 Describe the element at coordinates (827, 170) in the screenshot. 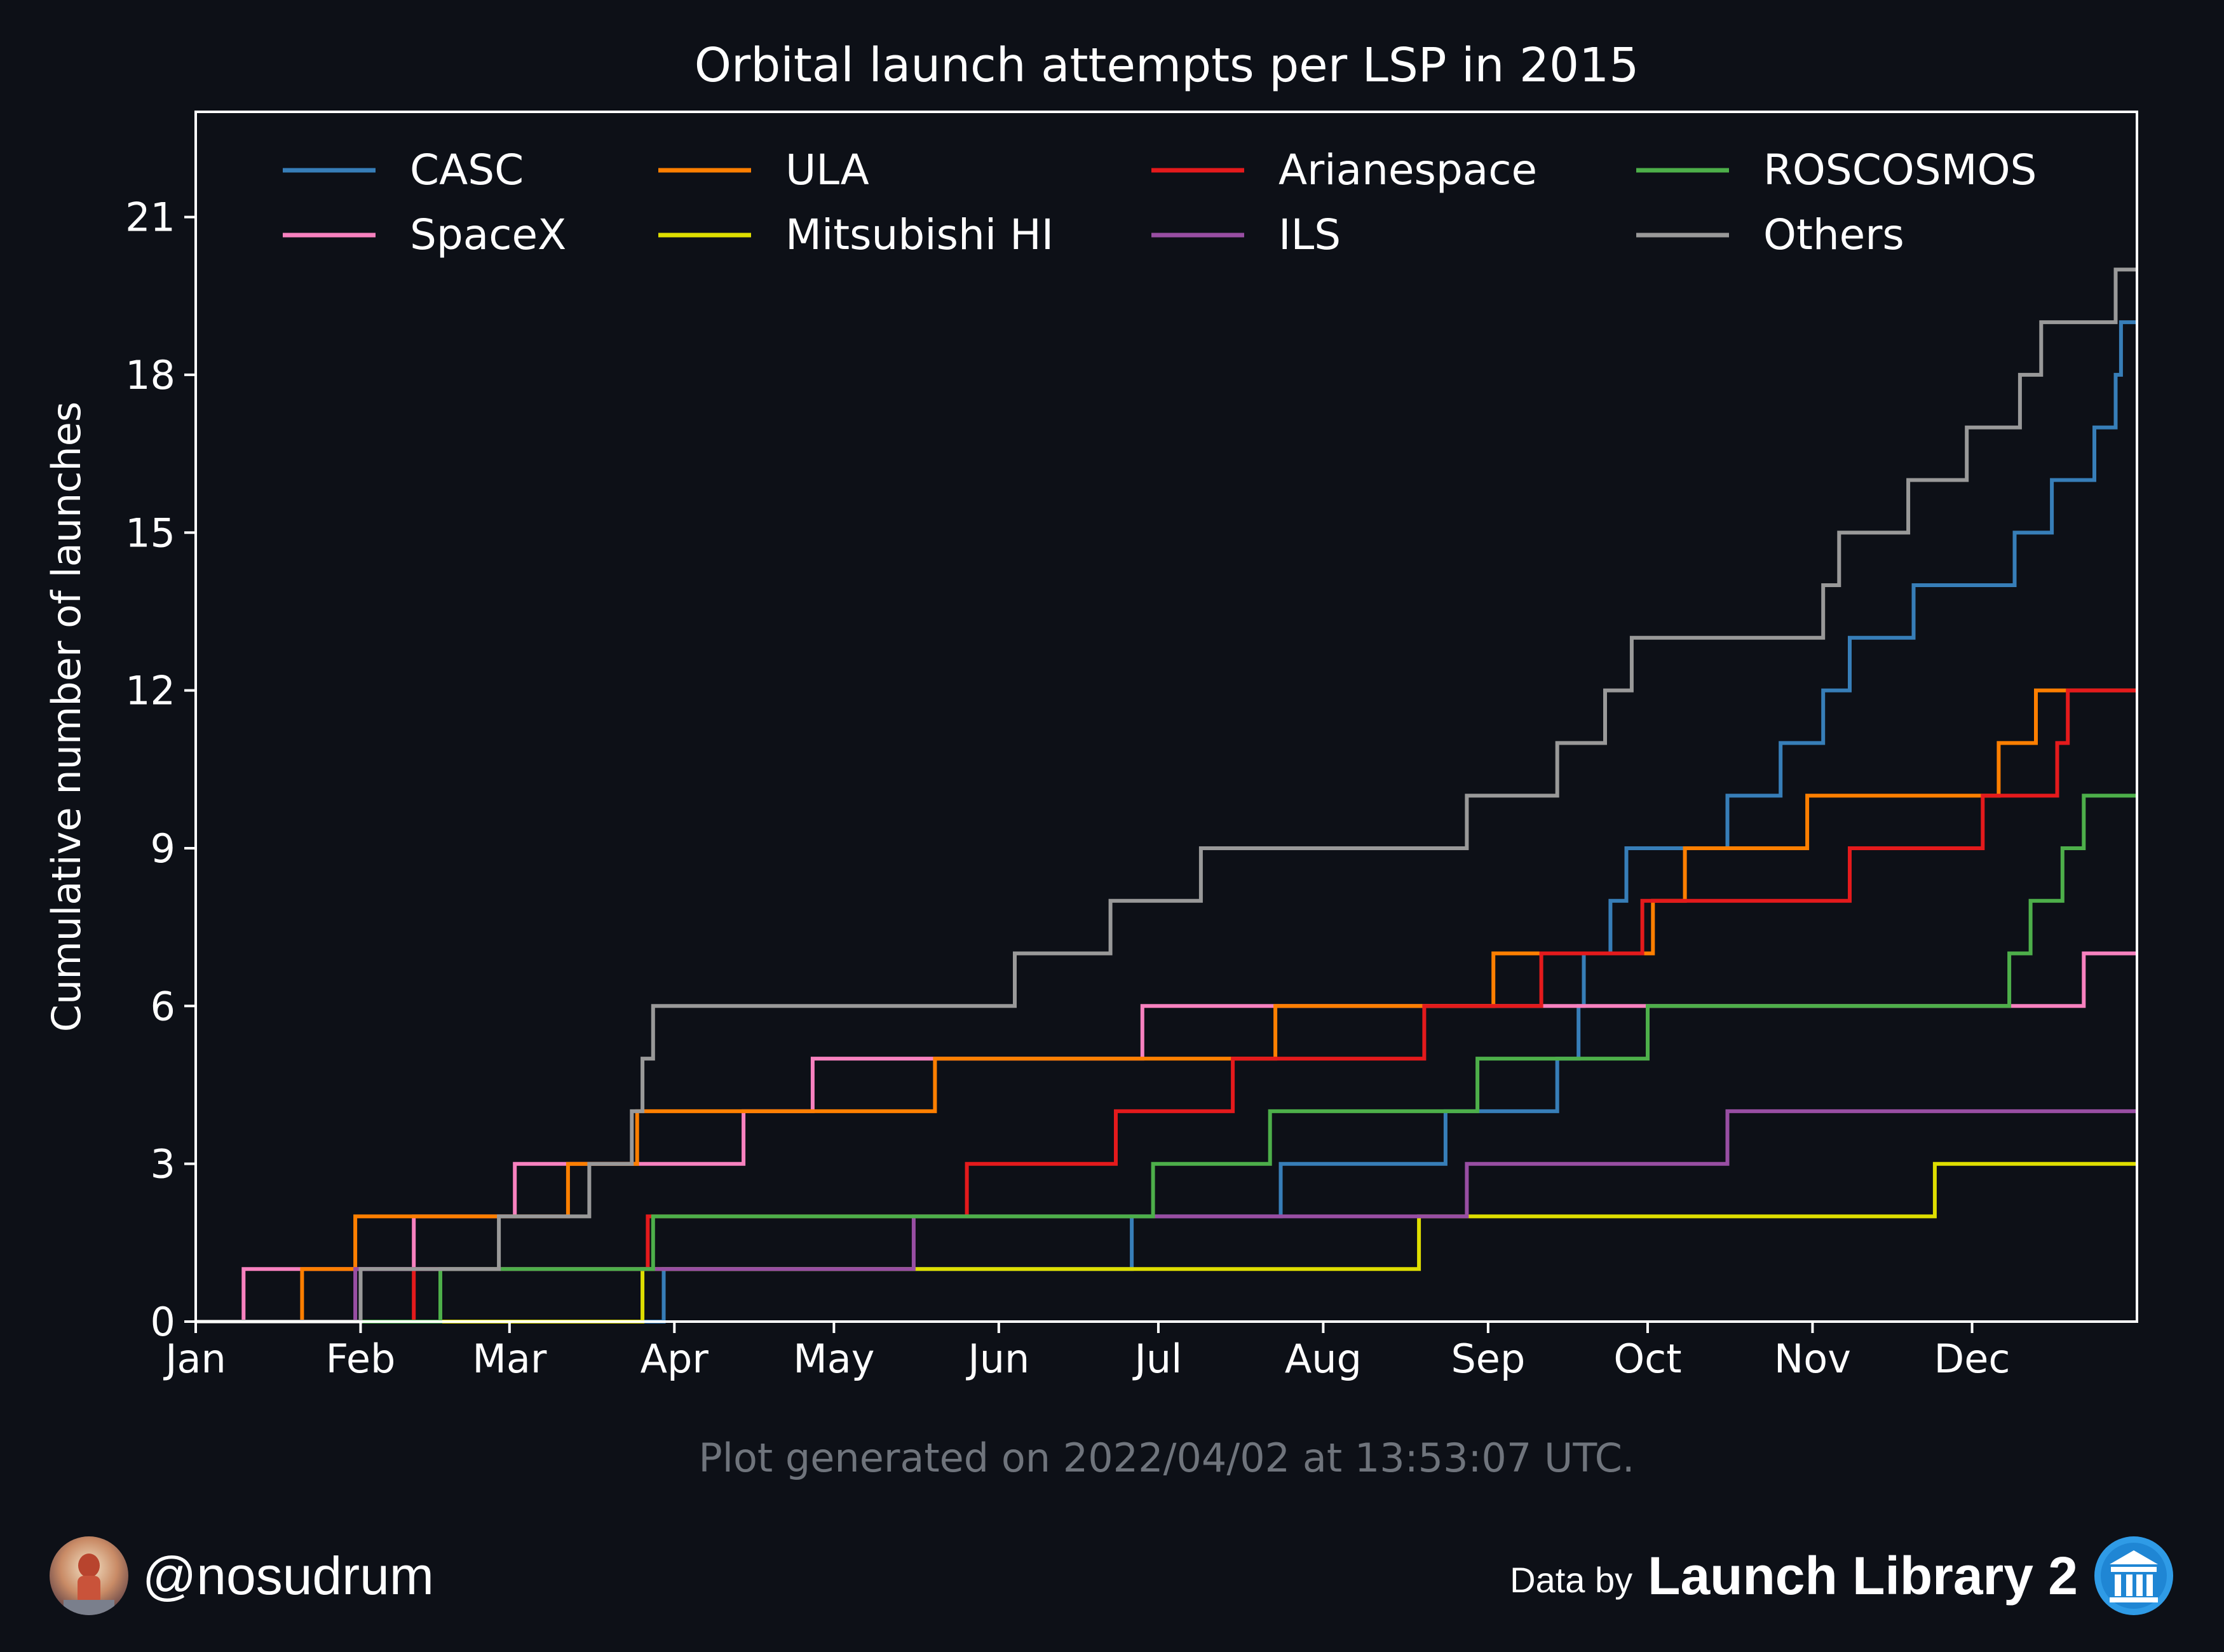

I see `legend-label-ula: ULA` at that location.